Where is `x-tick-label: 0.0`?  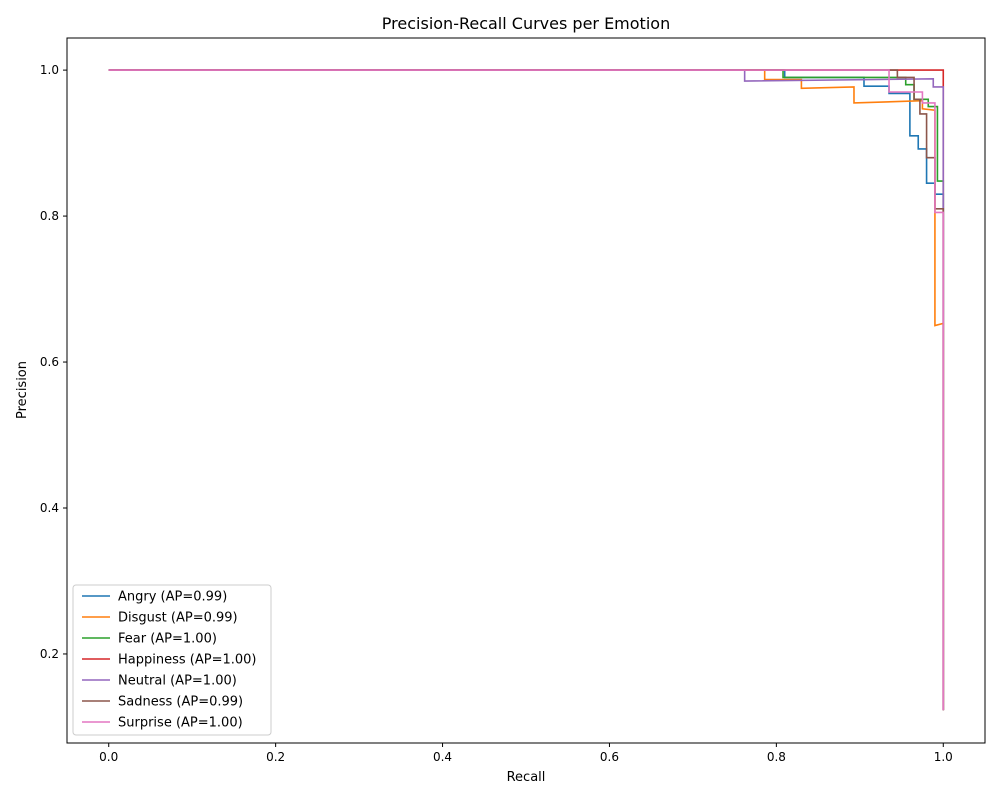 x-tick-label: 0.0 is located at coordinates (108, 757).